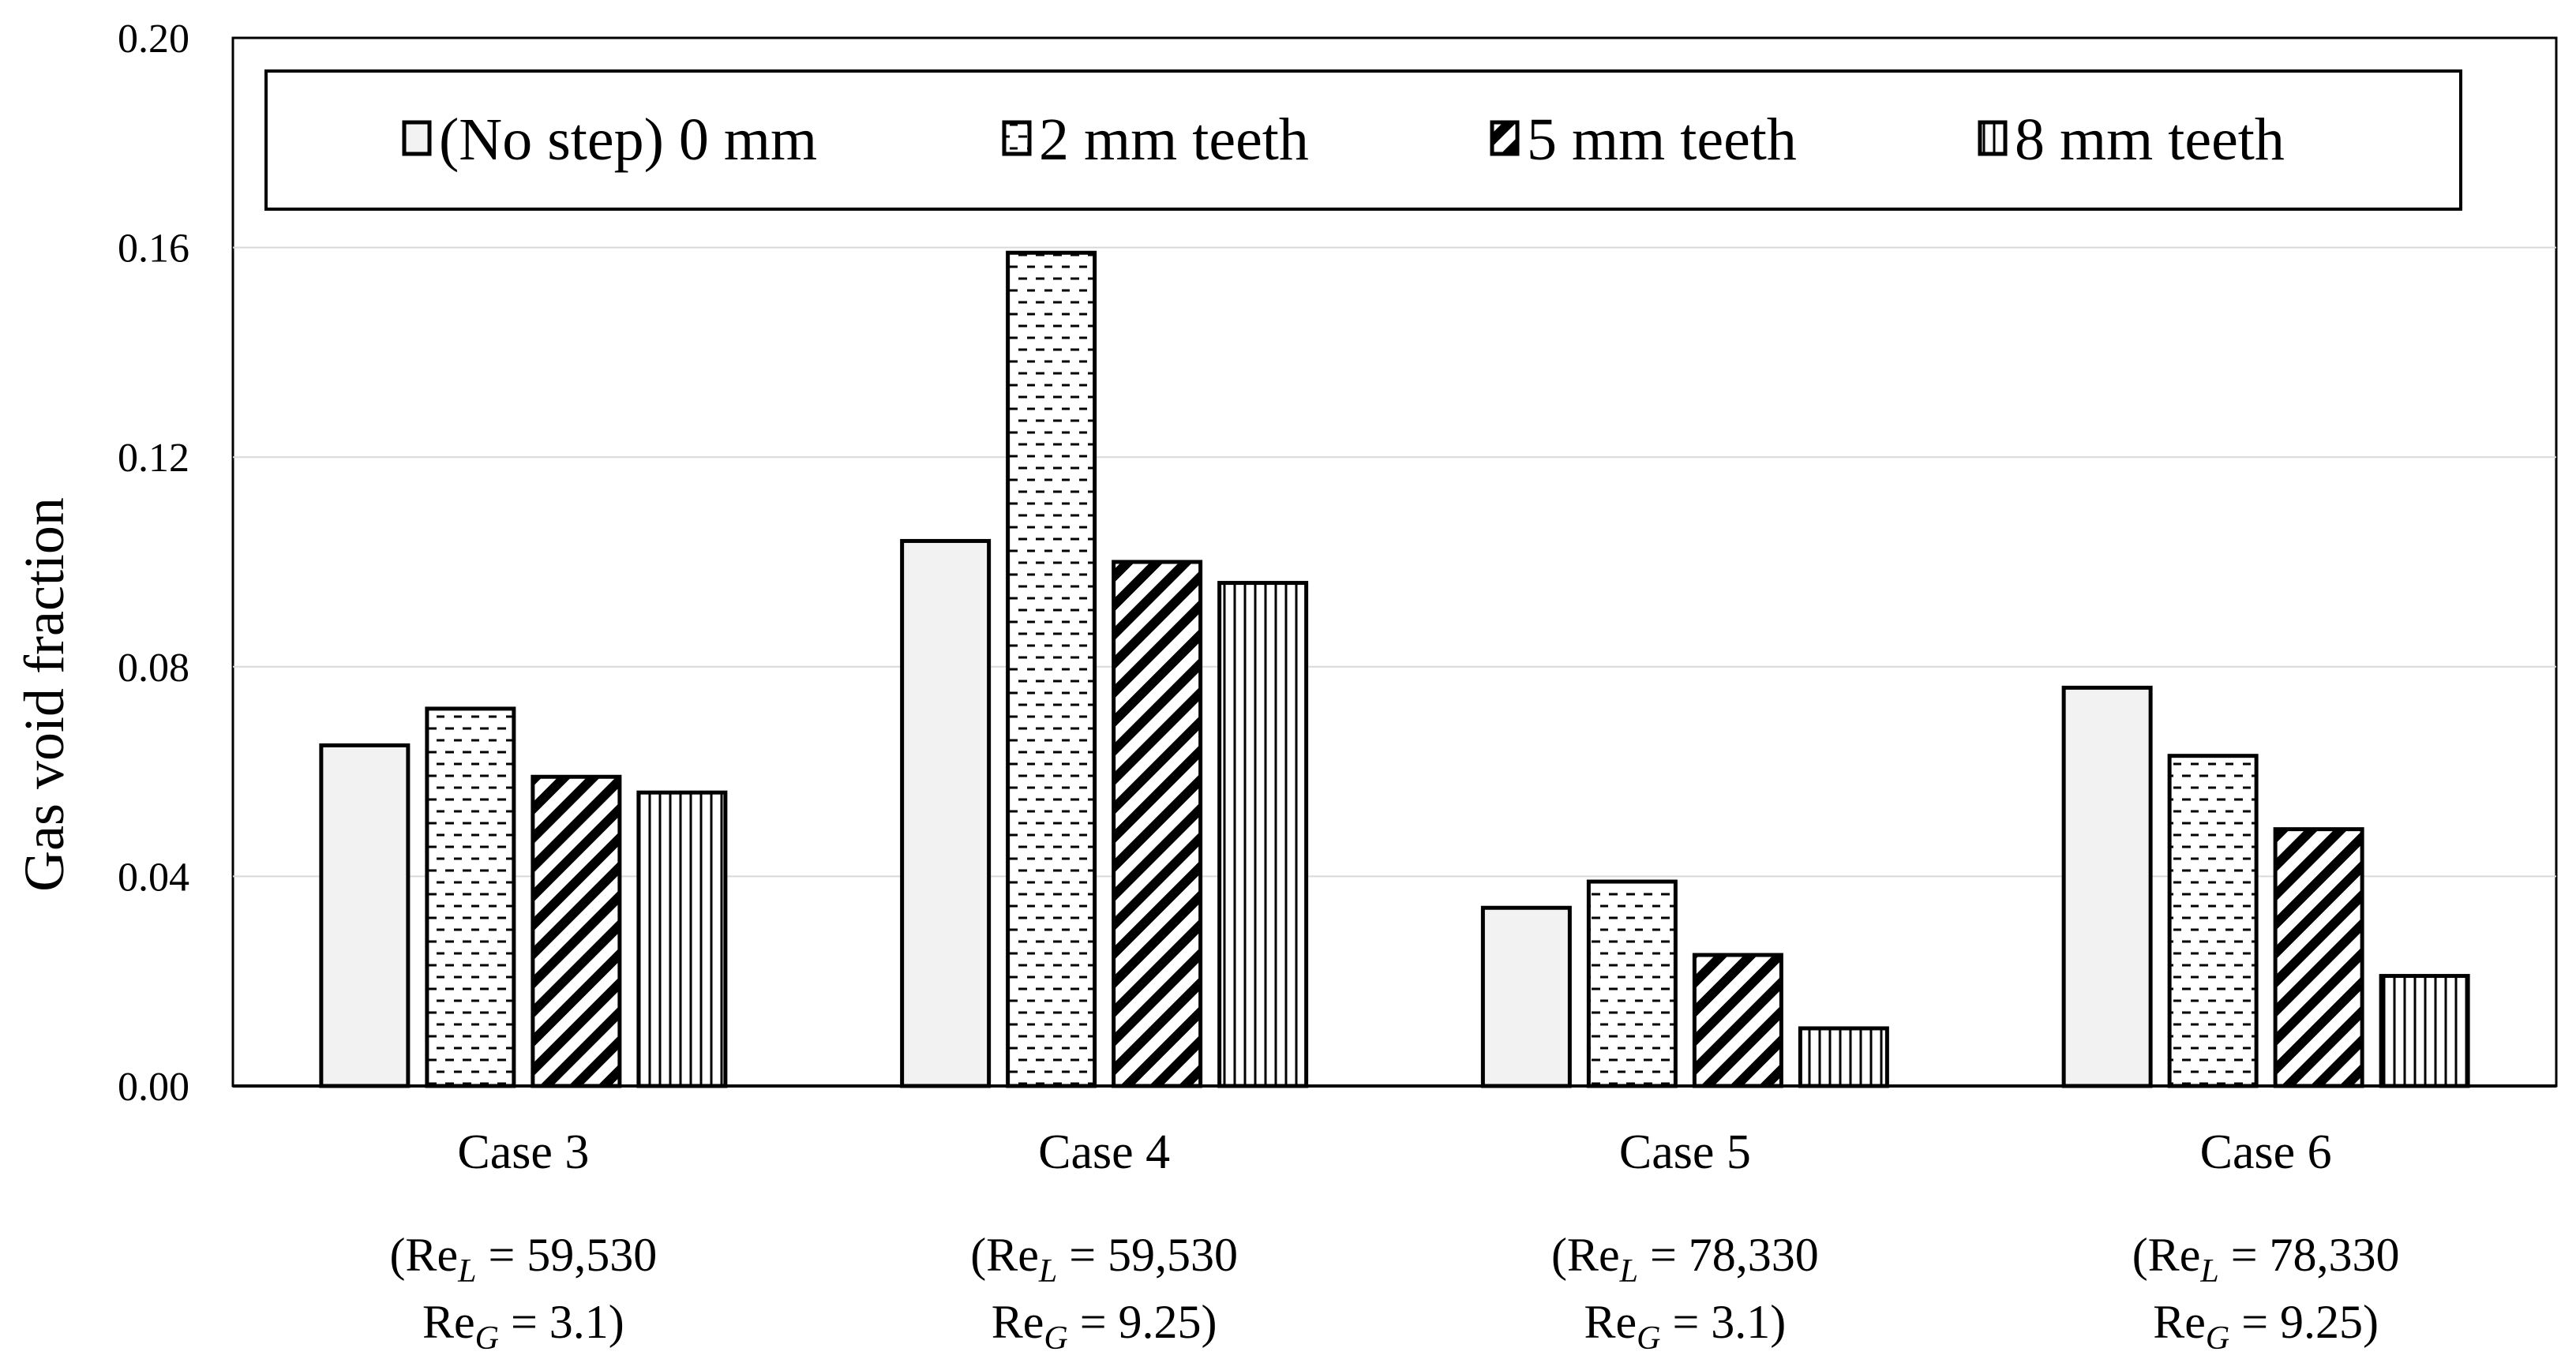 Image resolution: width=2576 pixels, height=1363 pixels. I want to click on y-axis-ticks: 0.00 0.04 0.08 0.12 0.16 0.20, so click(153, 563).